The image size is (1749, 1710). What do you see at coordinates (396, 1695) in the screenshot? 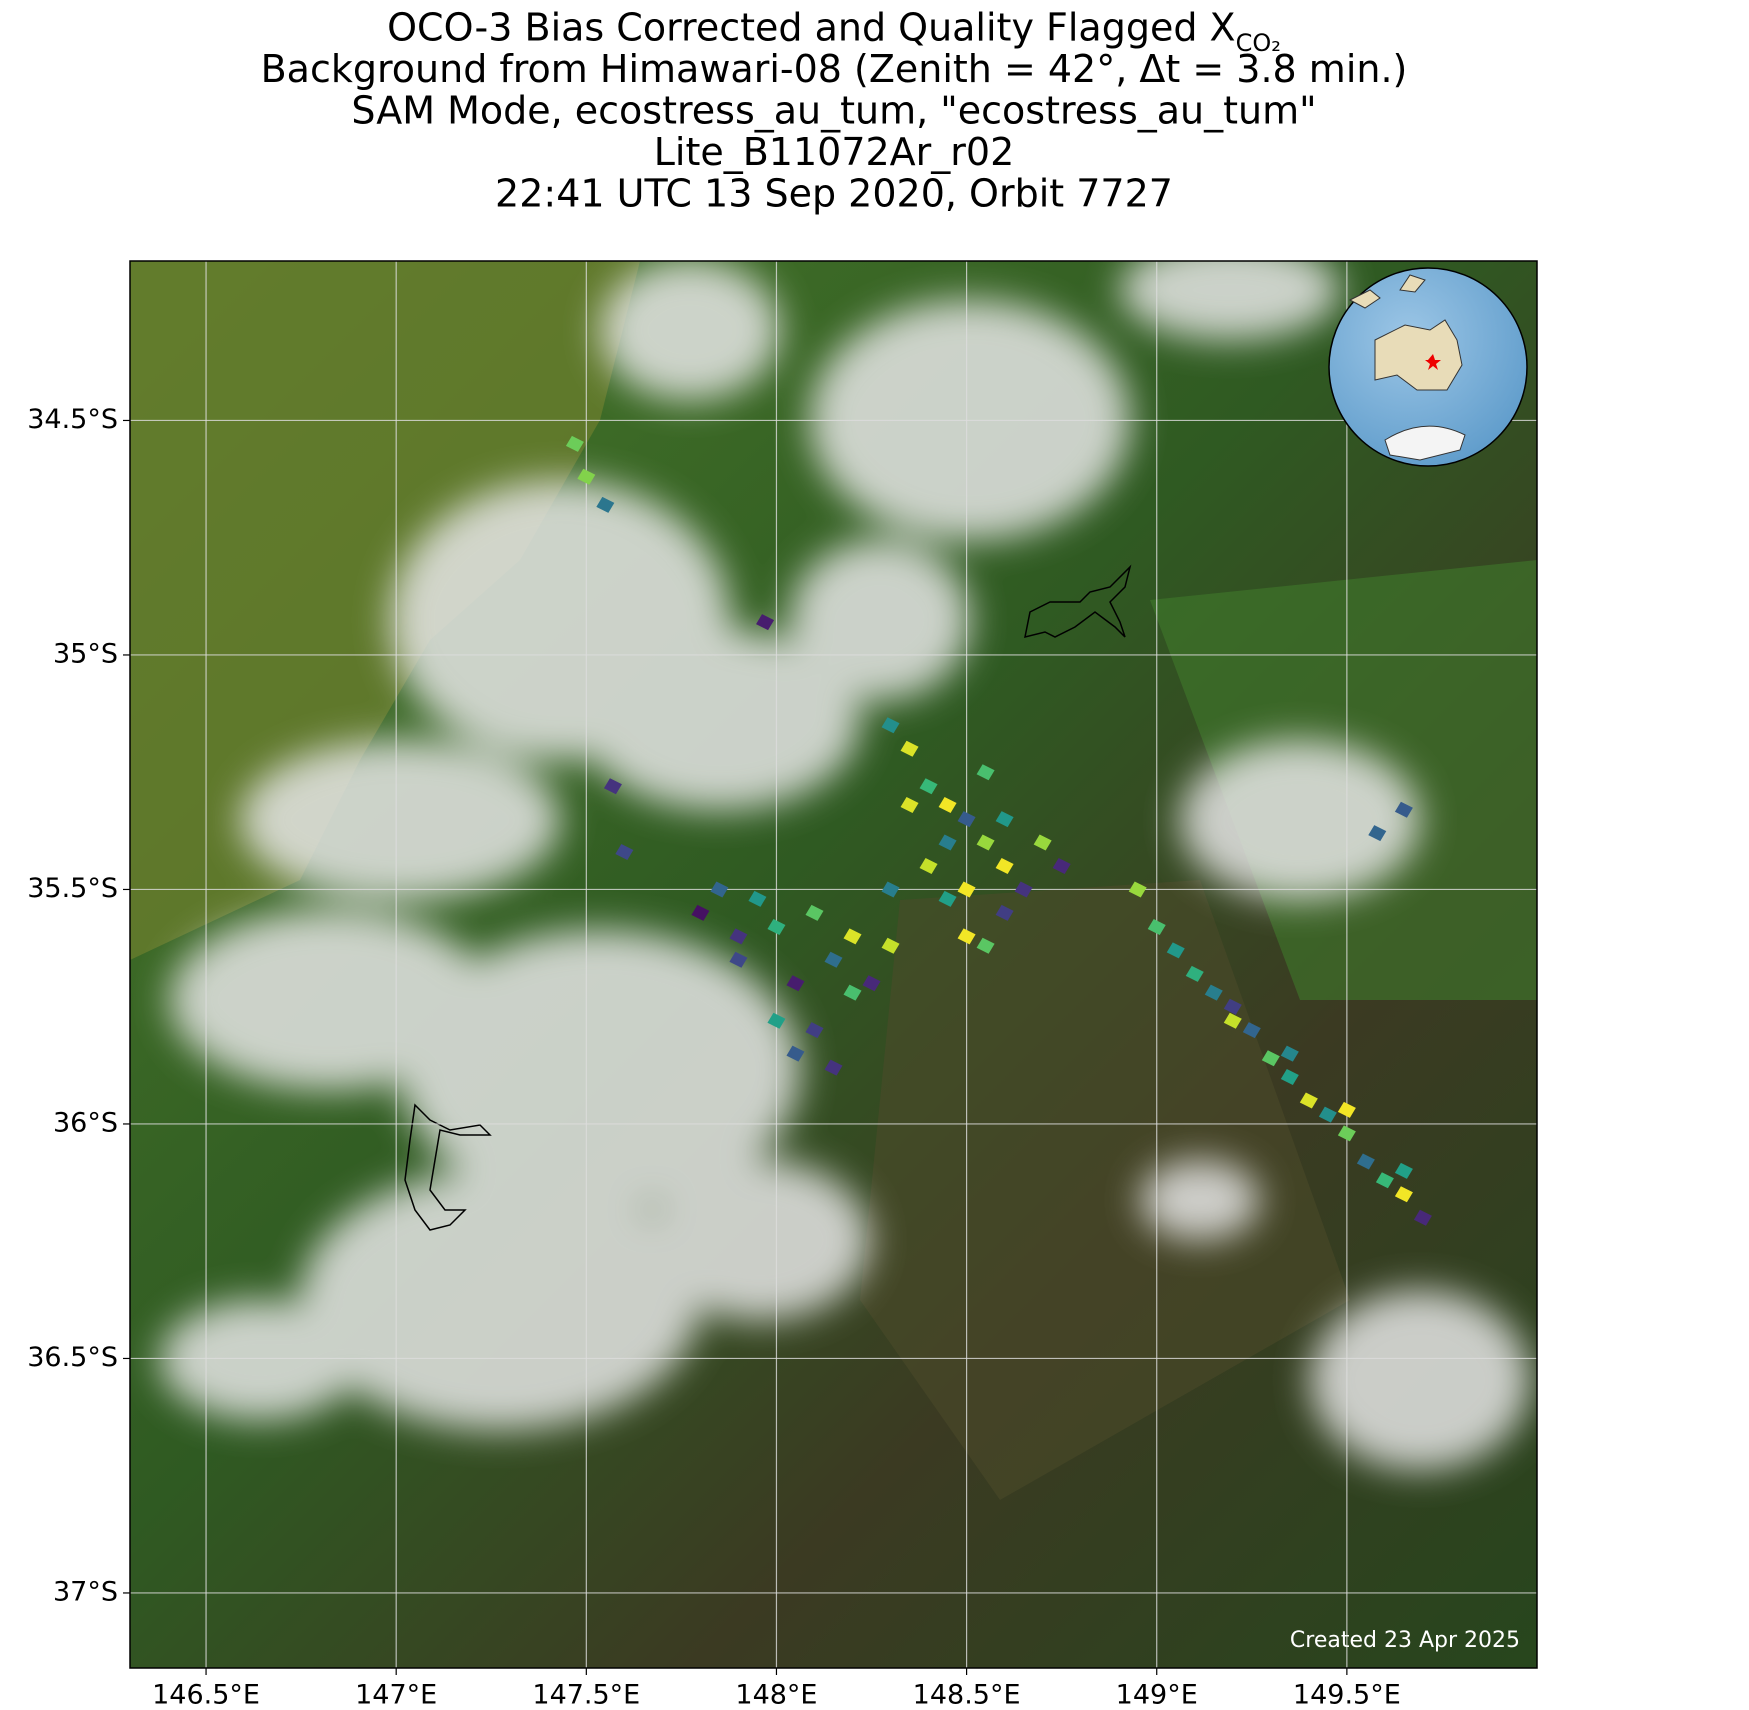
I see `x-tick-label: 147°E` at bounding box center [396, 1695].